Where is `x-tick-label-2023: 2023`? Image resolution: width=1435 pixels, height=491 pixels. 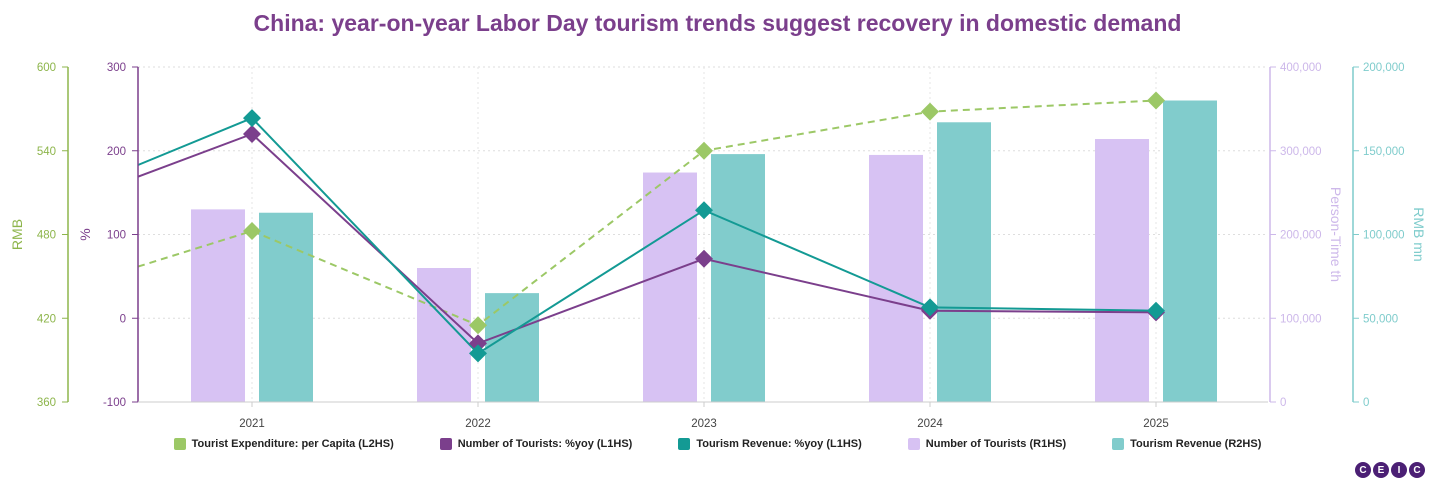 x-tick-label-2023: 2023 is located at coordinates (704, 424).